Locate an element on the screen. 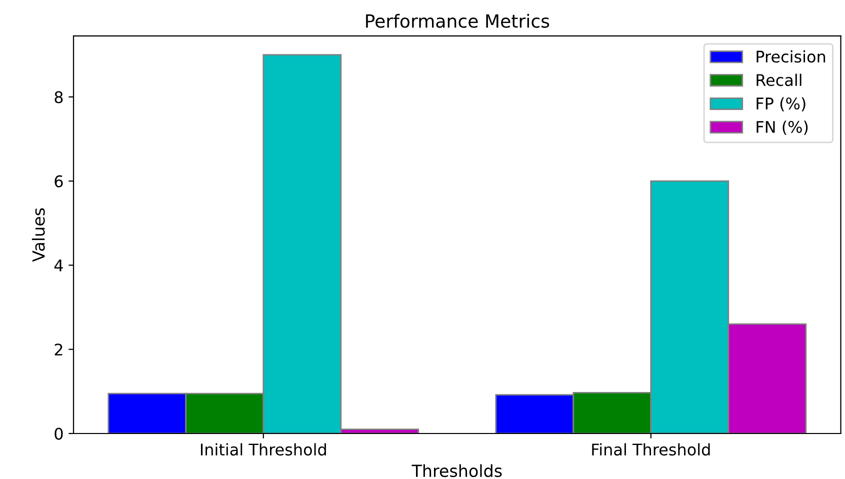  chart-title: Performance Metrics is located at coordinates (458, 21).